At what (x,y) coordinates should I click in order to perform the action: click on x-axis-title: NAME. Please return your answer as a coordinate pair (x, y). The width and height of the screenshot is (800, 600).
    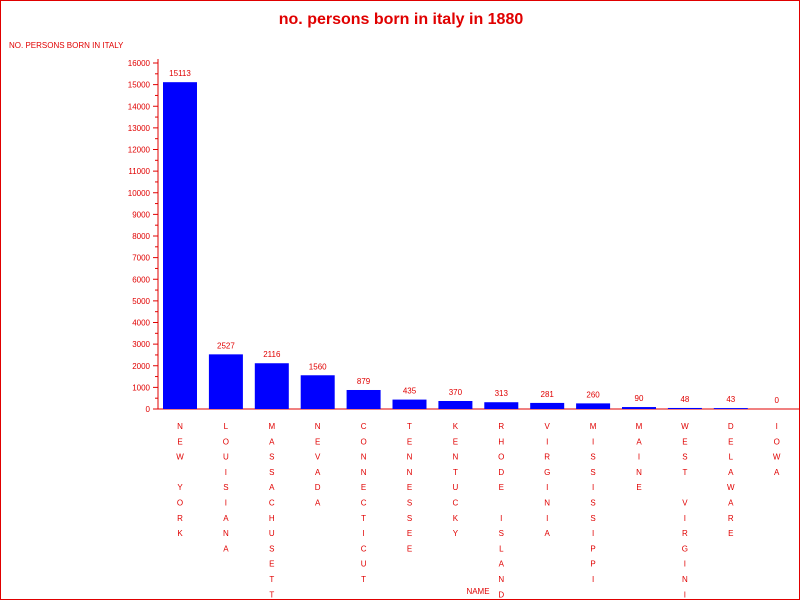
    Looking at the image, I should click on (477, 591).